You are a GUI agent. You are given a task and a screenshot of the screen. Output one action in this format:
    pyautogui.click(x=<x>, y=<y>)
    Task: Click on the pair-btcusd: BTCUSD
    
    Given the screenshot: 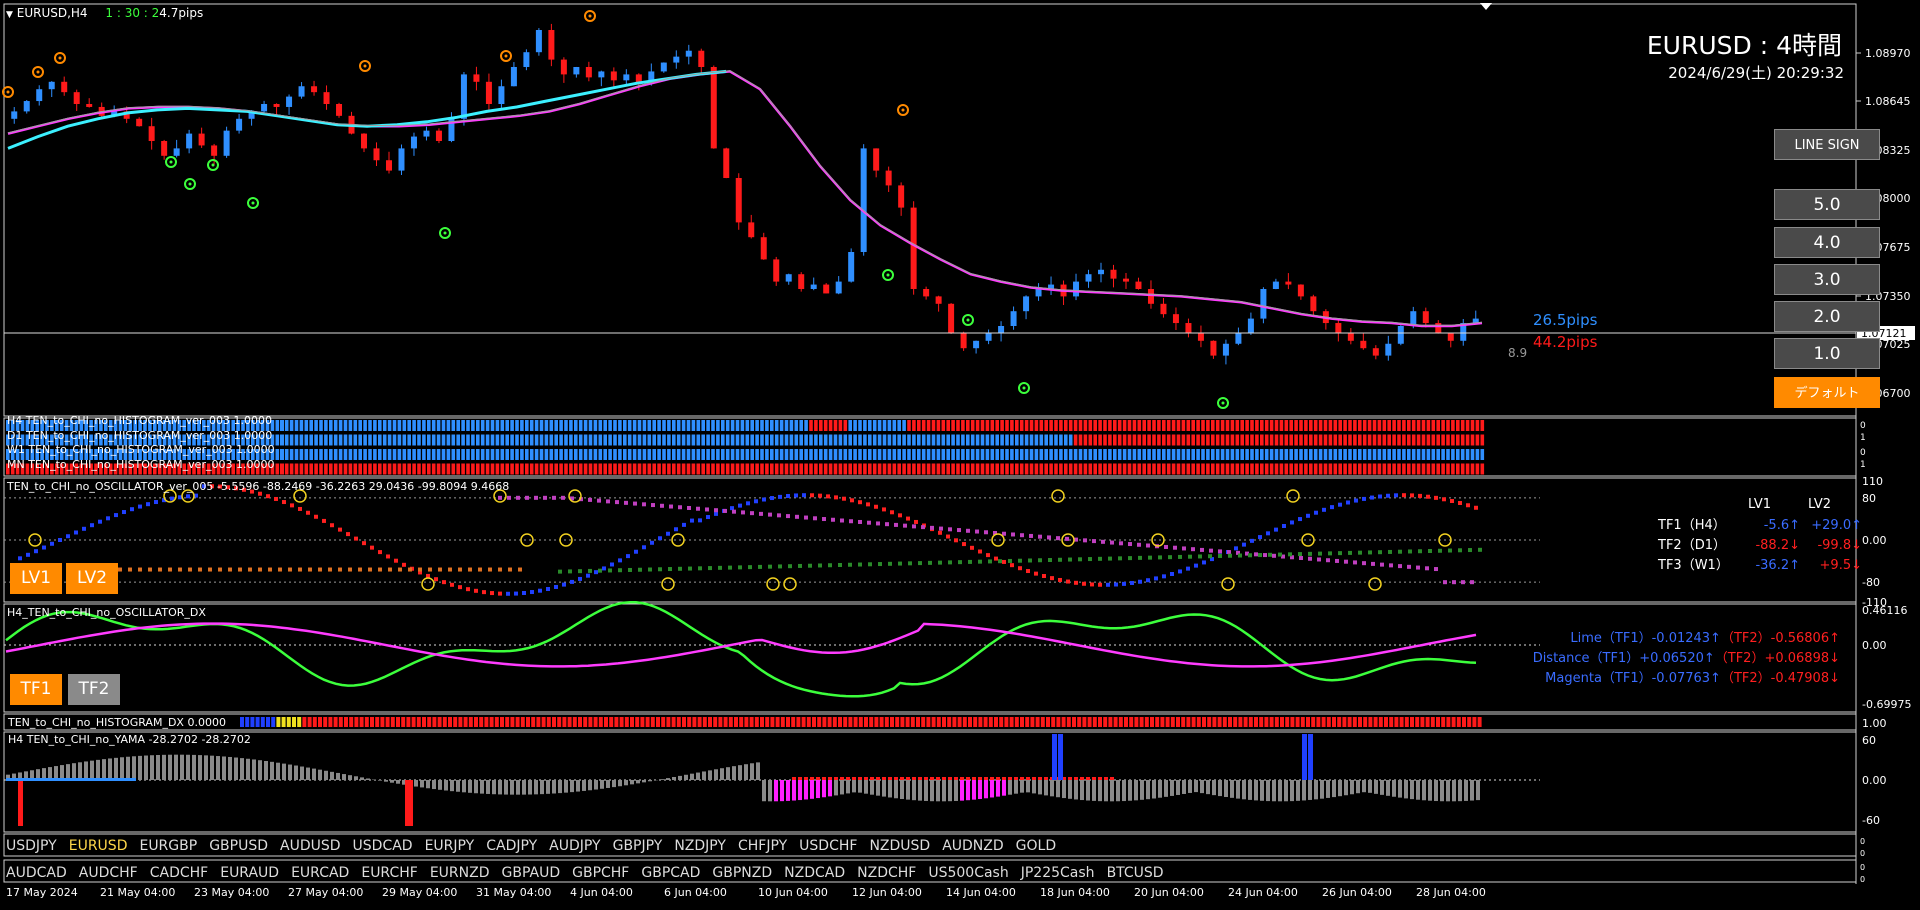 What is the action you would take?
    pyautogui.click(x=1135, y=873)
    